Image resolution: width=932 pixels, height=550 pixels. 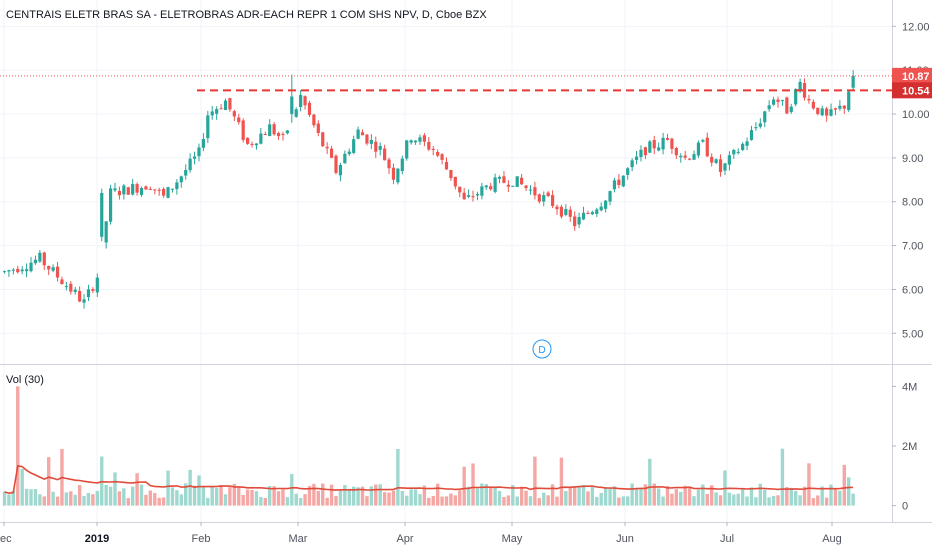 I want to click on session-marker-circle, so click(x=542, y=349).